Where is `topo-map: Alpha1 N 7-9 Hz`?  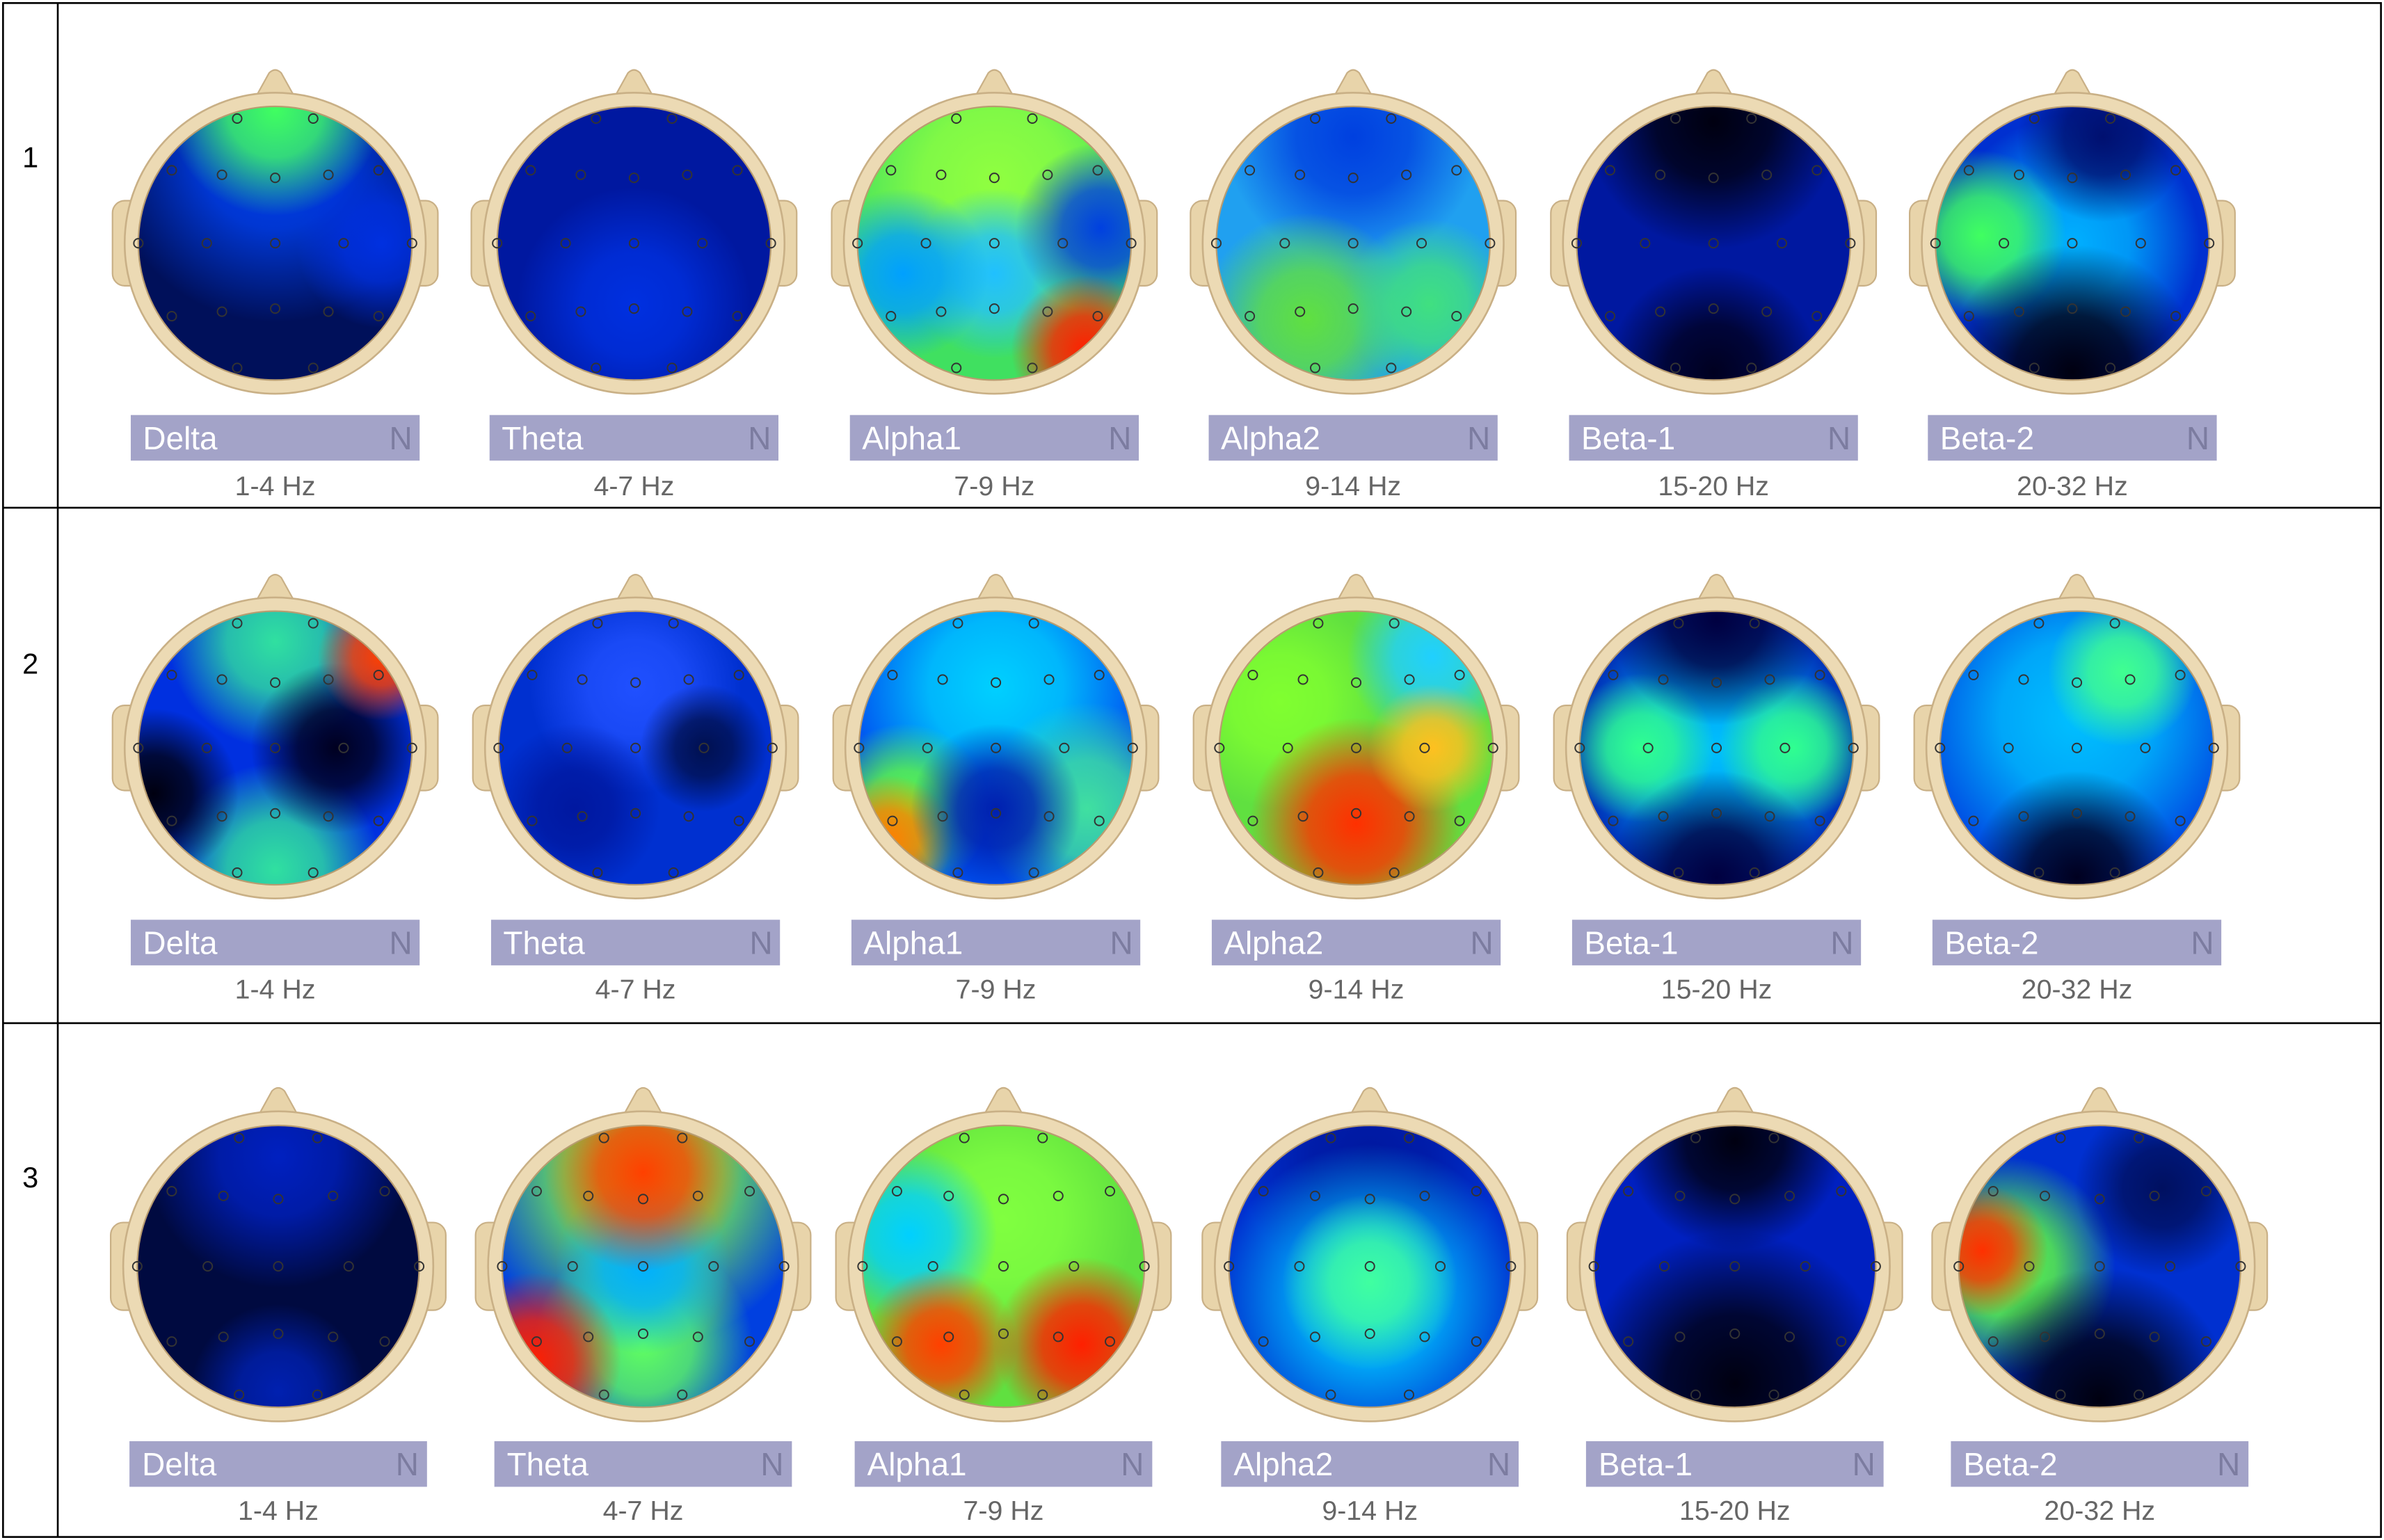 topo-map: Alpha1 N 7-9 Hz is located at coordinates (996, 789).